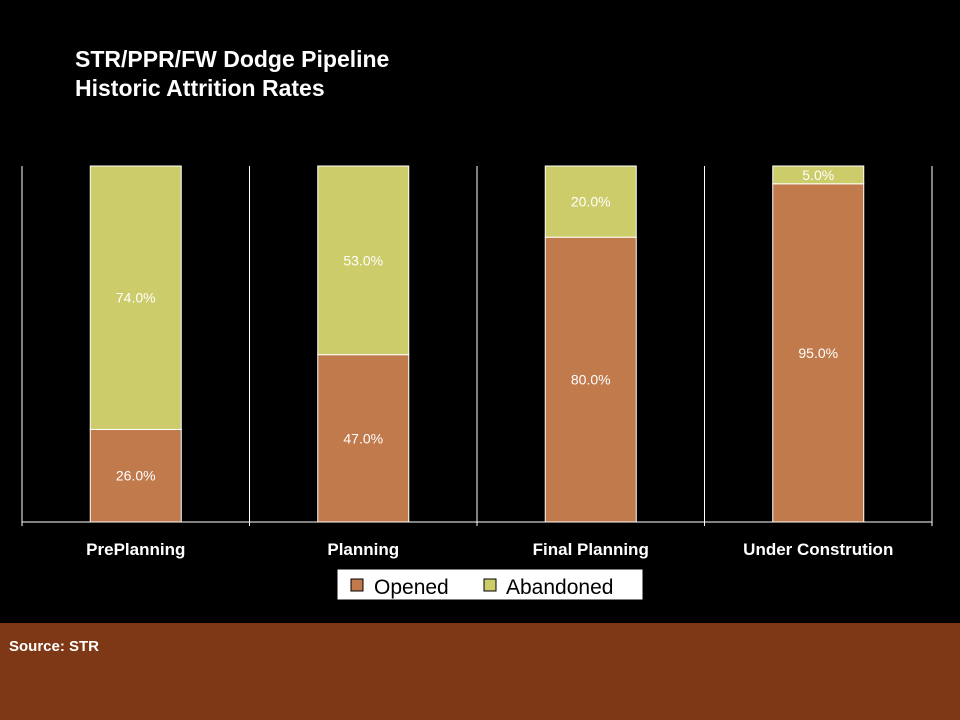 This screenshot has height=720, width=960. I want to click on category-label-1: PrePlanning, so click(135, 549).